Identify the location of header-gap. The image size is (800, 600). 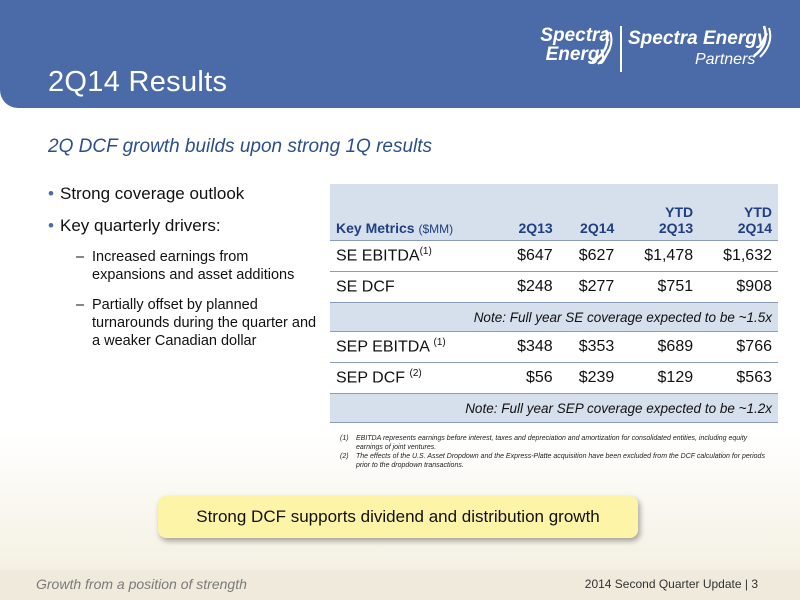
(400, 113).